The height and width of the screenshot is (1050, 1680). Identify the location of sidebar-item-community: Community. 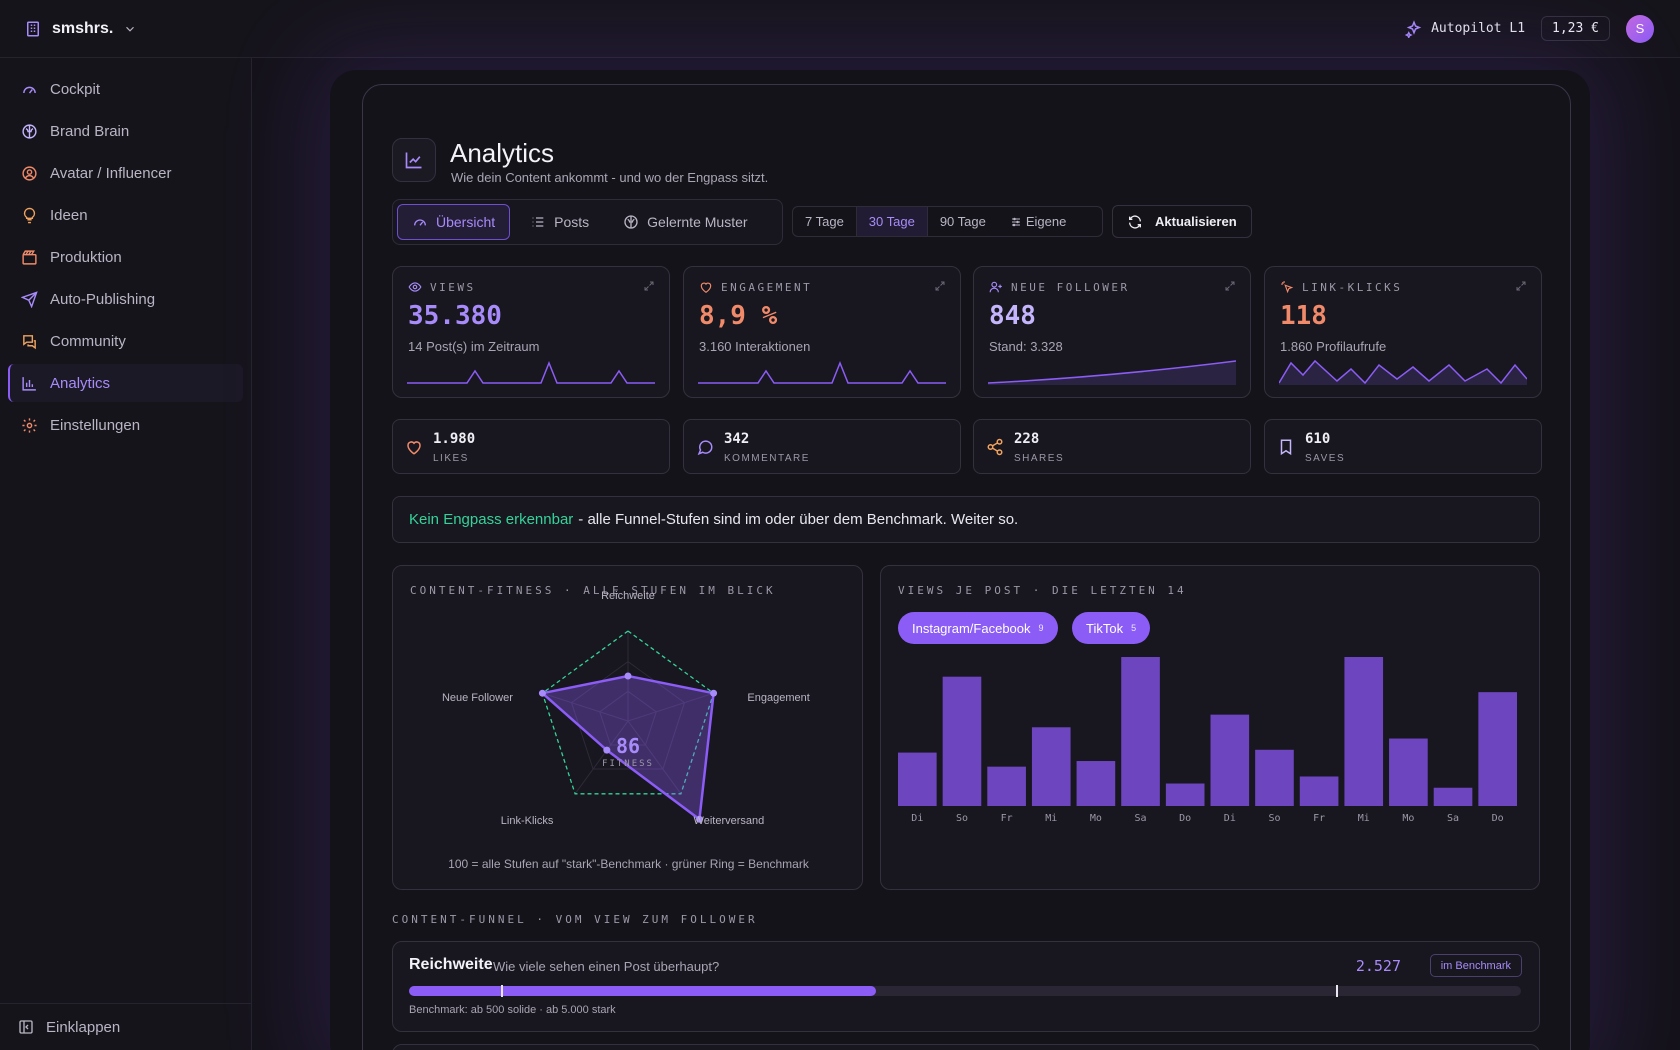
(125, 341).